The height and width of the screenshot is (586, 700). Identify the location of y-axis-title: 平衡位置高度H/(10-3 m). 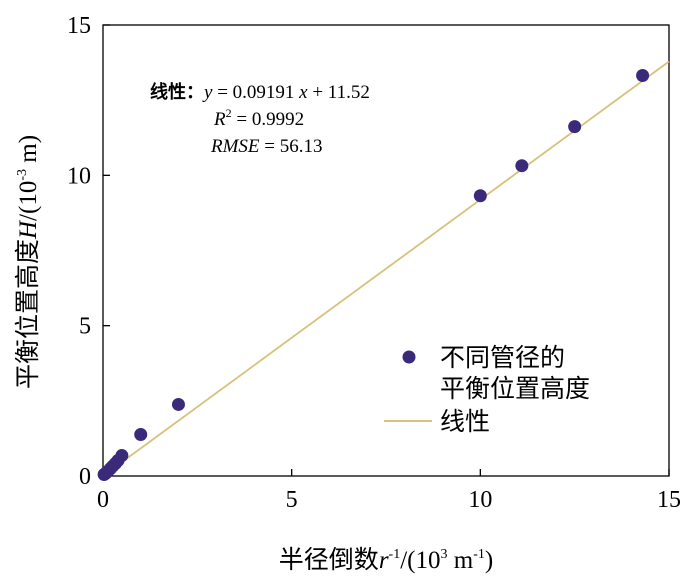
(27, 262).